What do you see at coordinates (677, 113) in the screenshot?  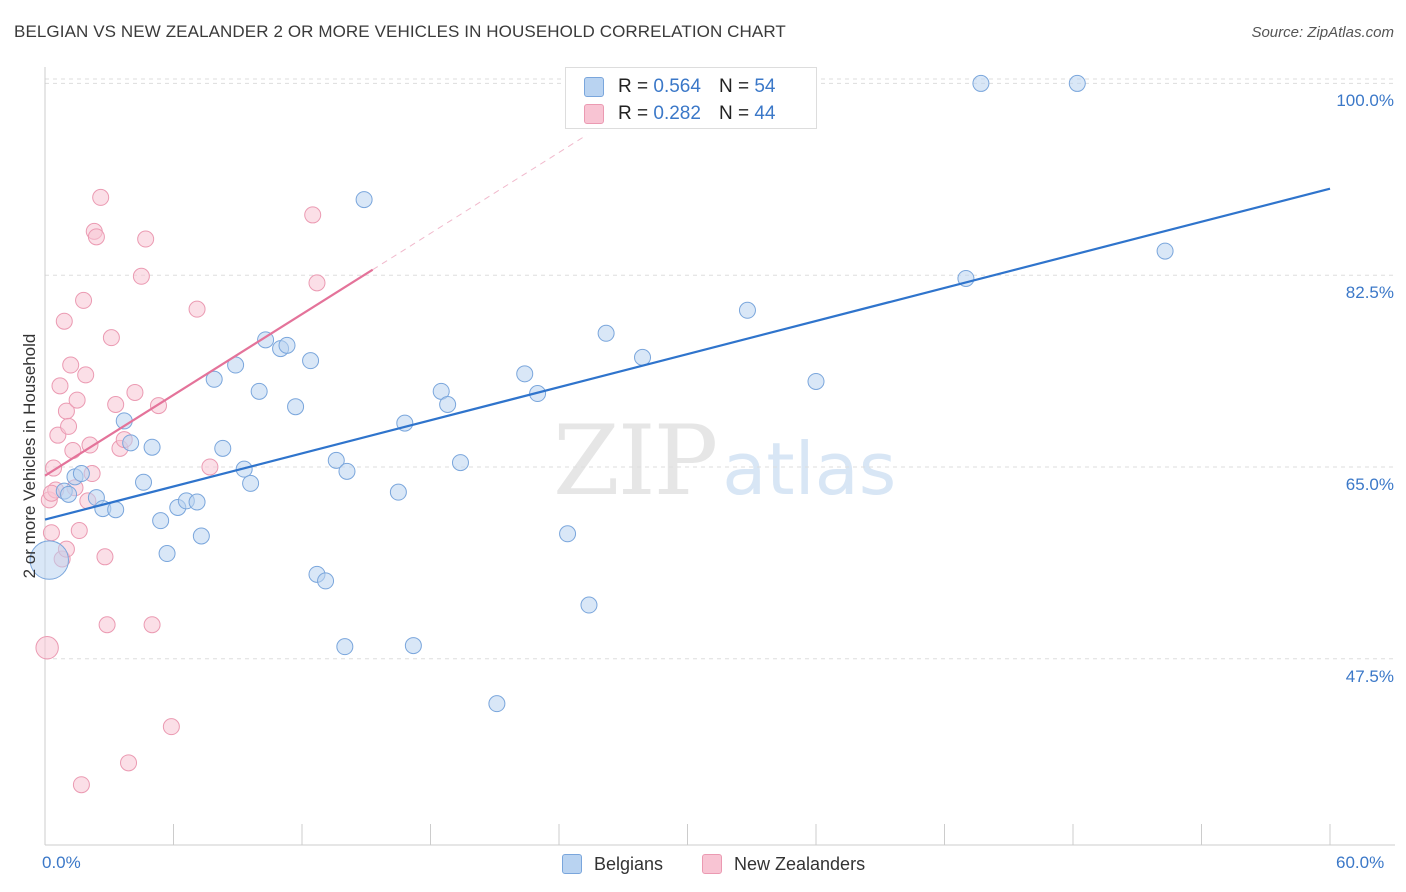 I see `nz-r-value: 0.282` at bounding box center [677, 113].